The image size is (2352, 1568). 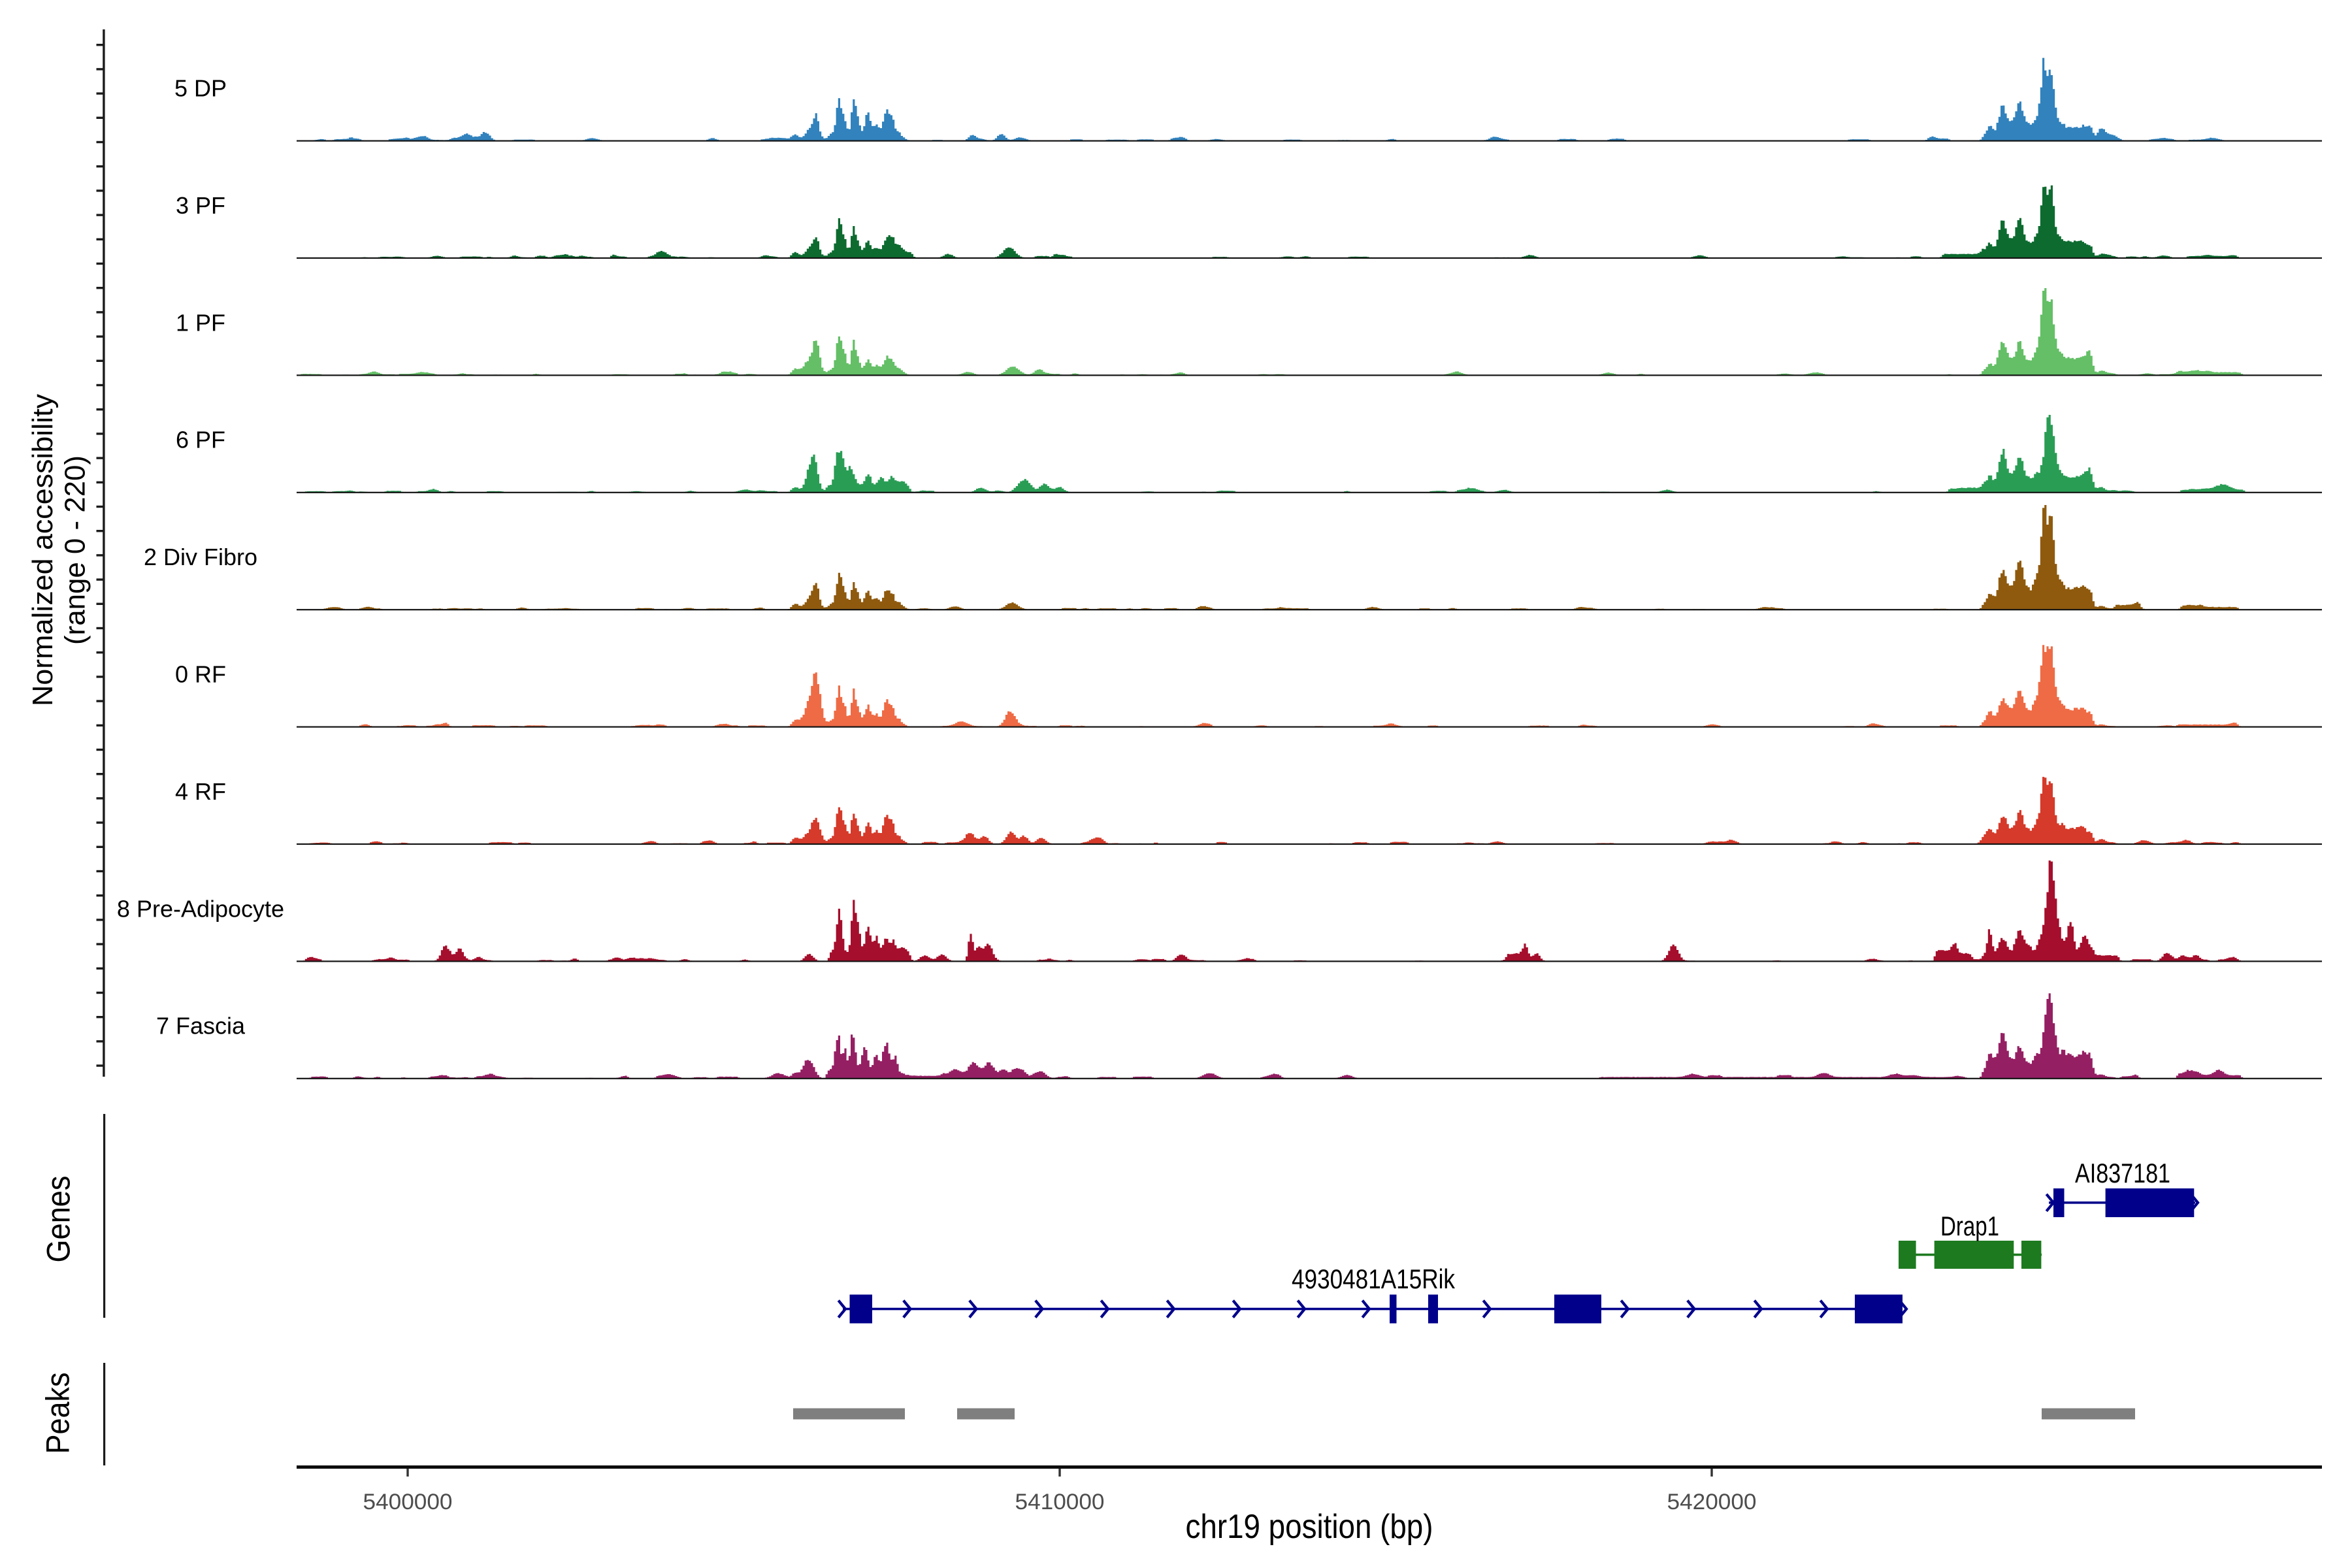 What do you see at coordinates (1374, 1279) in the screenshot?
I see `svg-text: 4930481A15Rik` at bounding box center [1374, 1279].